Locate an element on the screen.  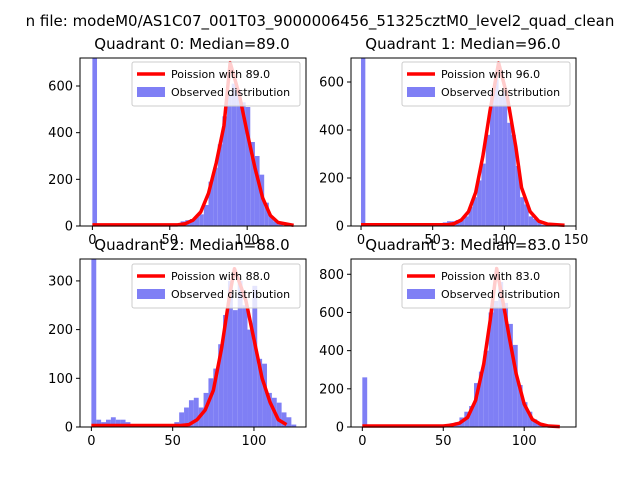
quadrant-1-poisson-line is located at coordinates (463, 144).